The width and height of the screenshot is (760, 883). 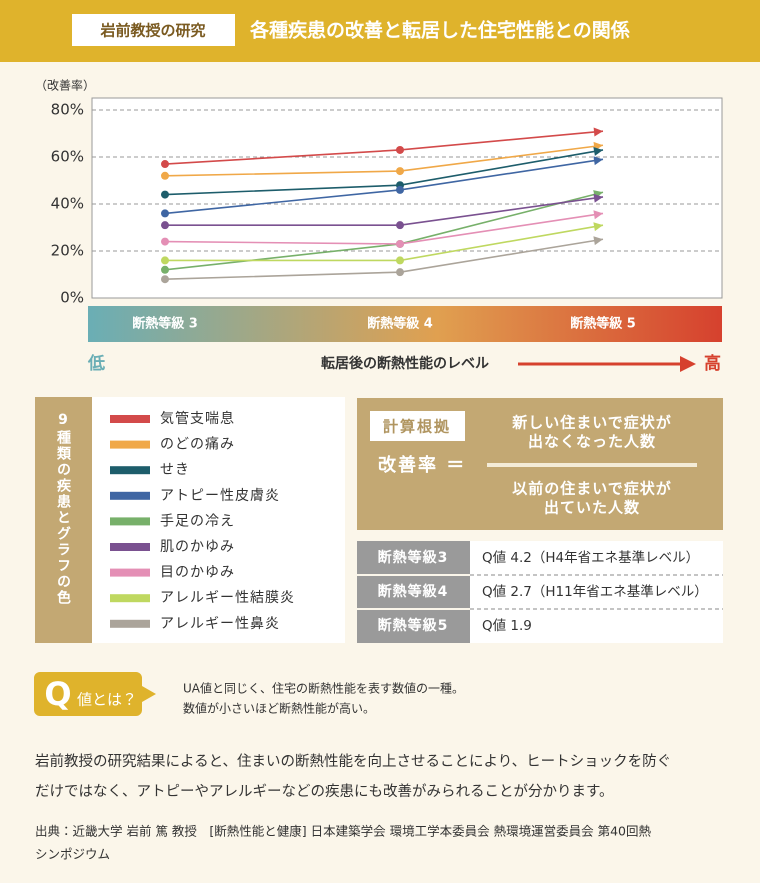 What do you see at coordinates (400, 324) in the screenshot?
I see `x-tick-label: 断熱等級 4` at bounding box center [400, 324].